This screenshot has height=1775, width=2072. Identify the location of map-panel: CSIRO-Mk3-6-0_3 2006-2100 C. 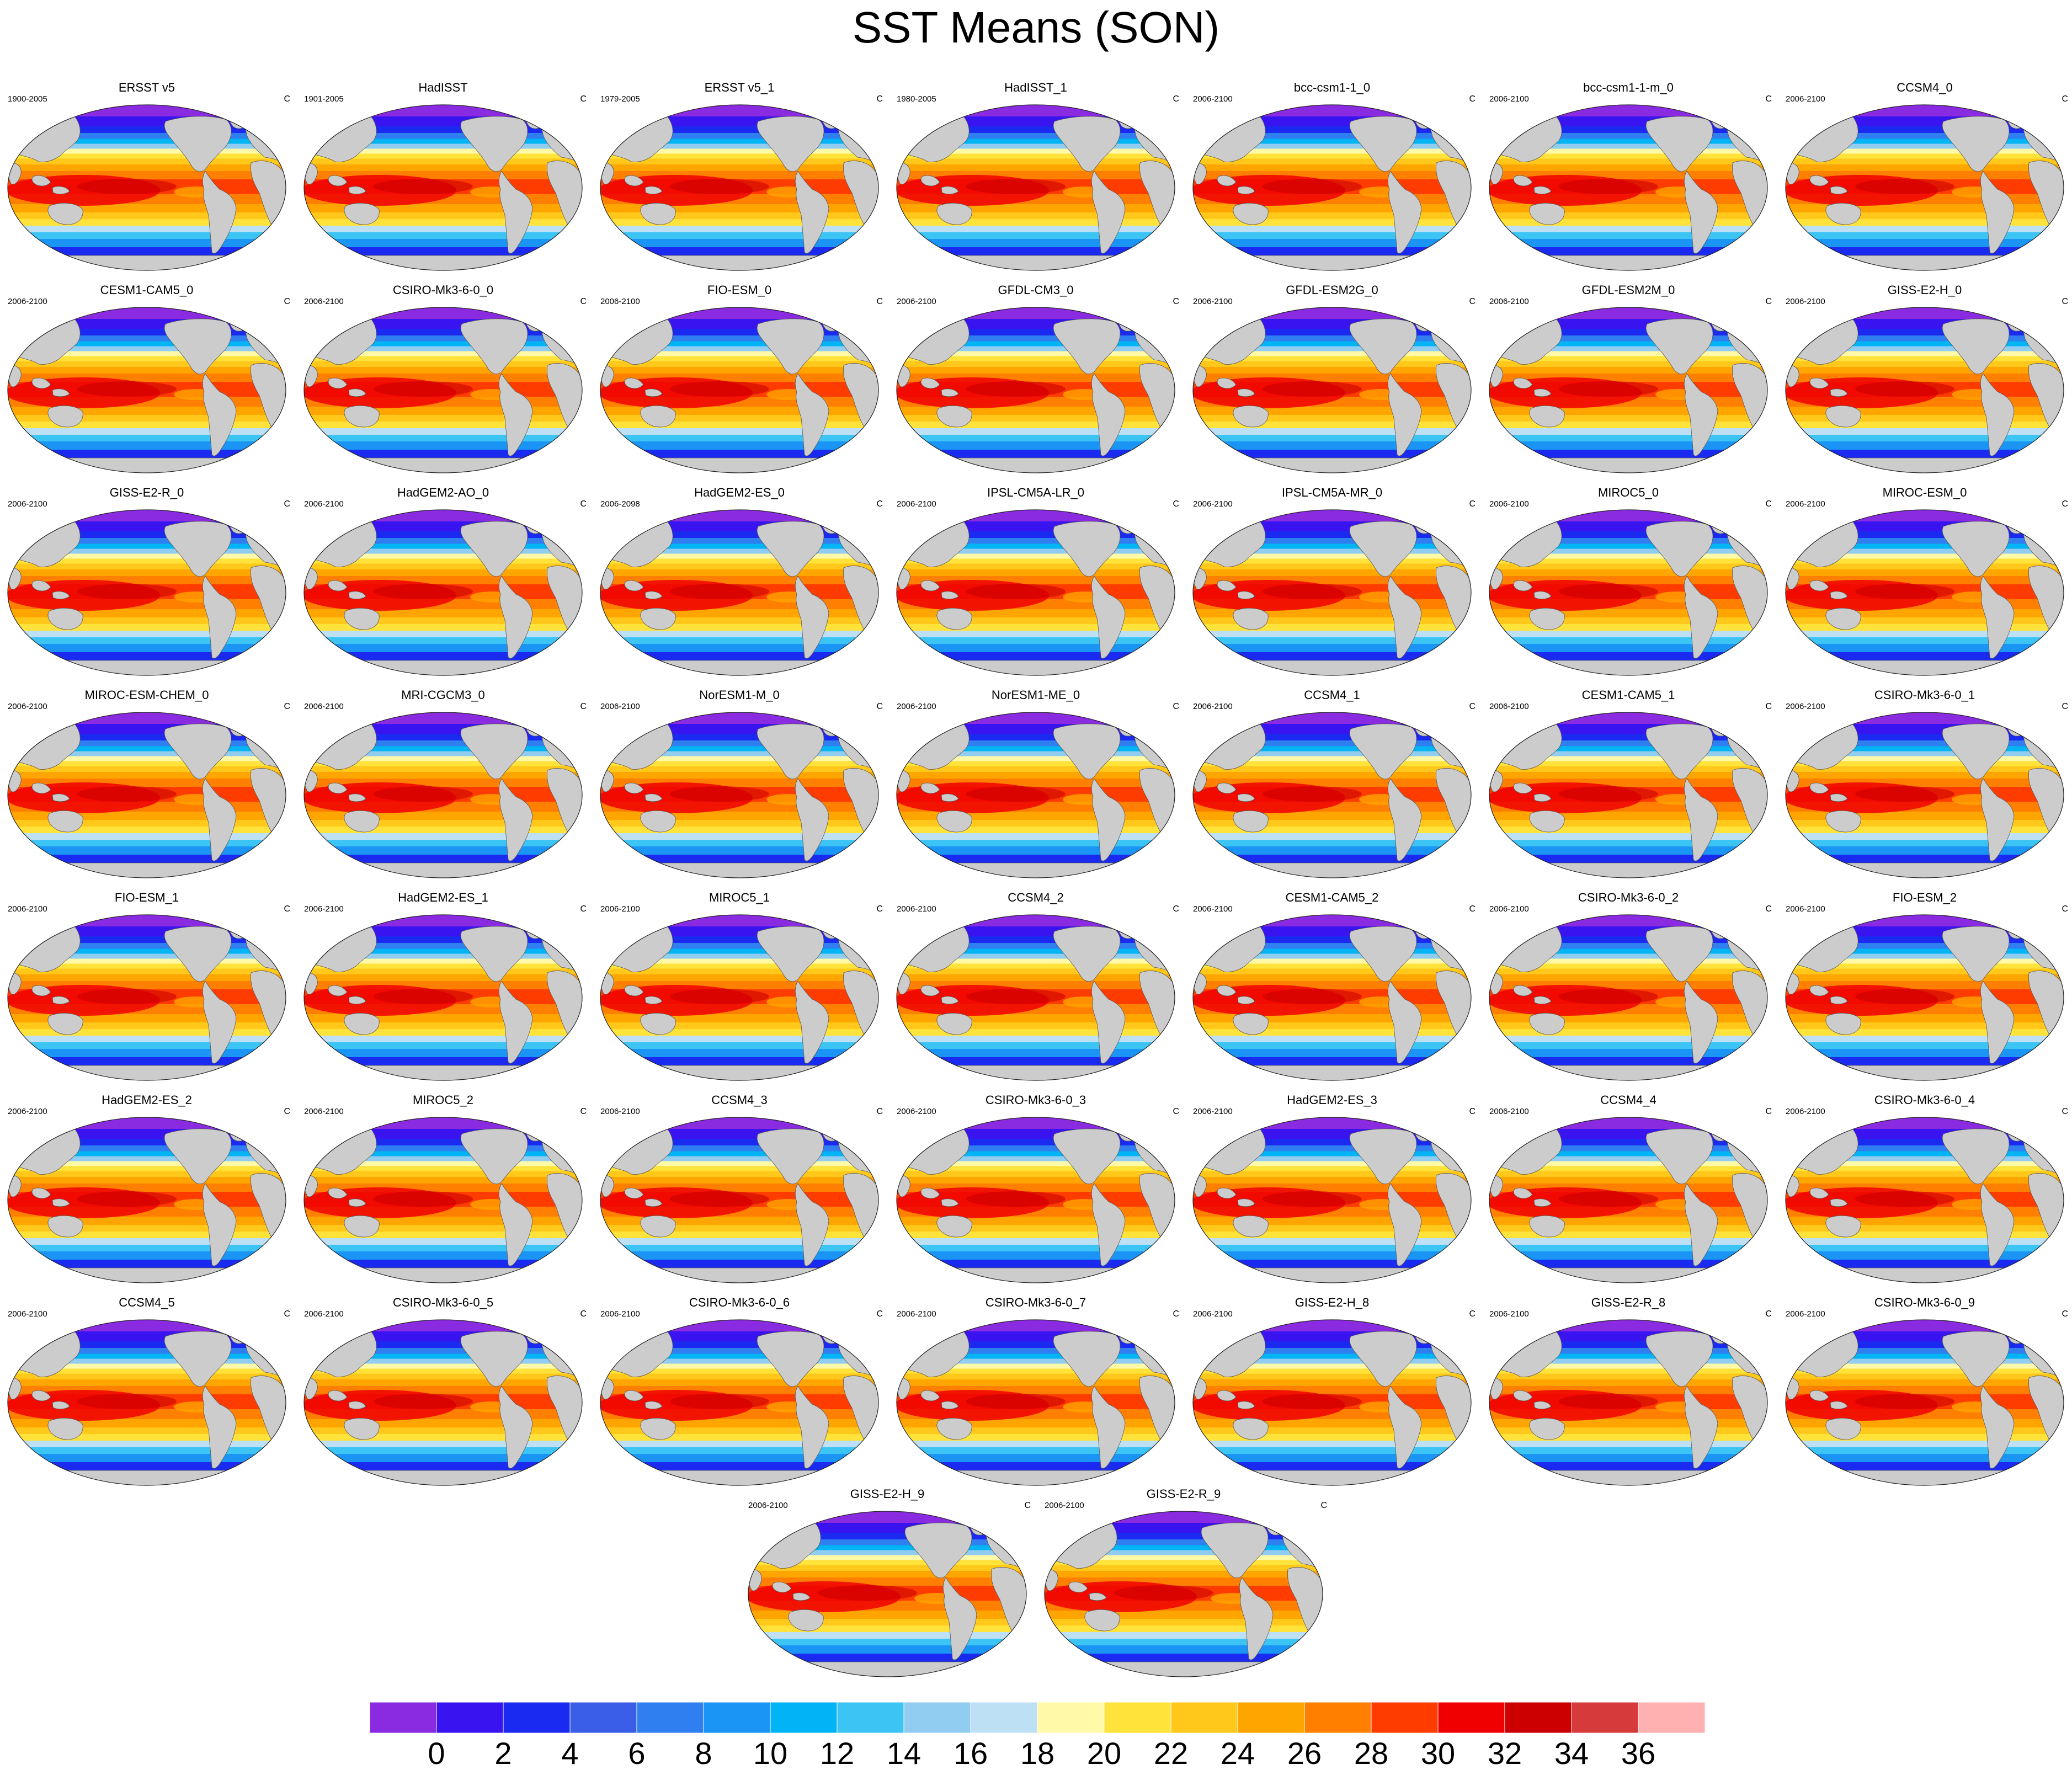
(1036, 1190).